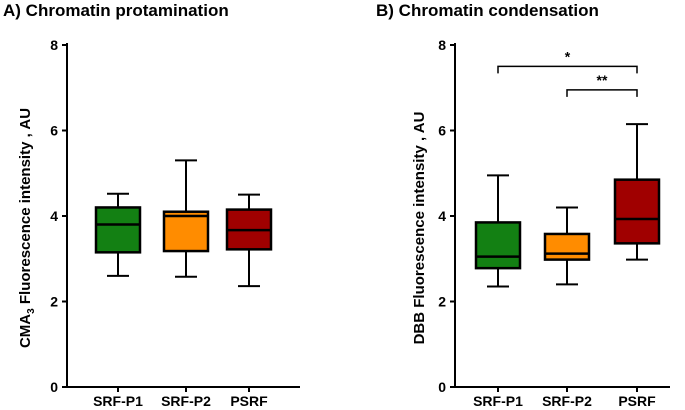 Image resolution: width=685 pixels, height=410 pixels. Describe the element at coordinates (568, 56) in the screenshot. I see `significance-label: *` at that location.